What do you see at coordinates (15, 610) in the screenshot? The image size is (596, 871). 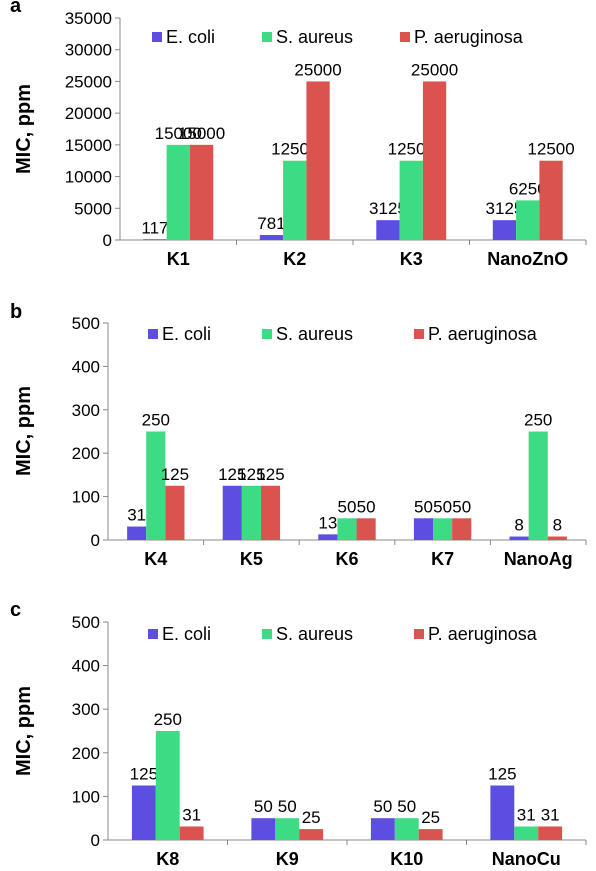 I see `panel-label: c` at bounding box center [15, 610].